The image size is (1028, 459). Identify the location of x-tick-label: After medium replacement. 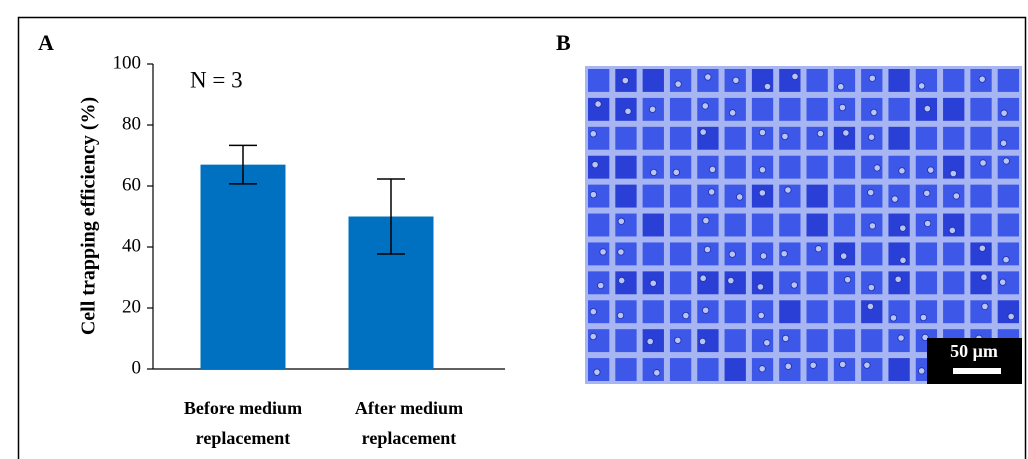
(409, 423).